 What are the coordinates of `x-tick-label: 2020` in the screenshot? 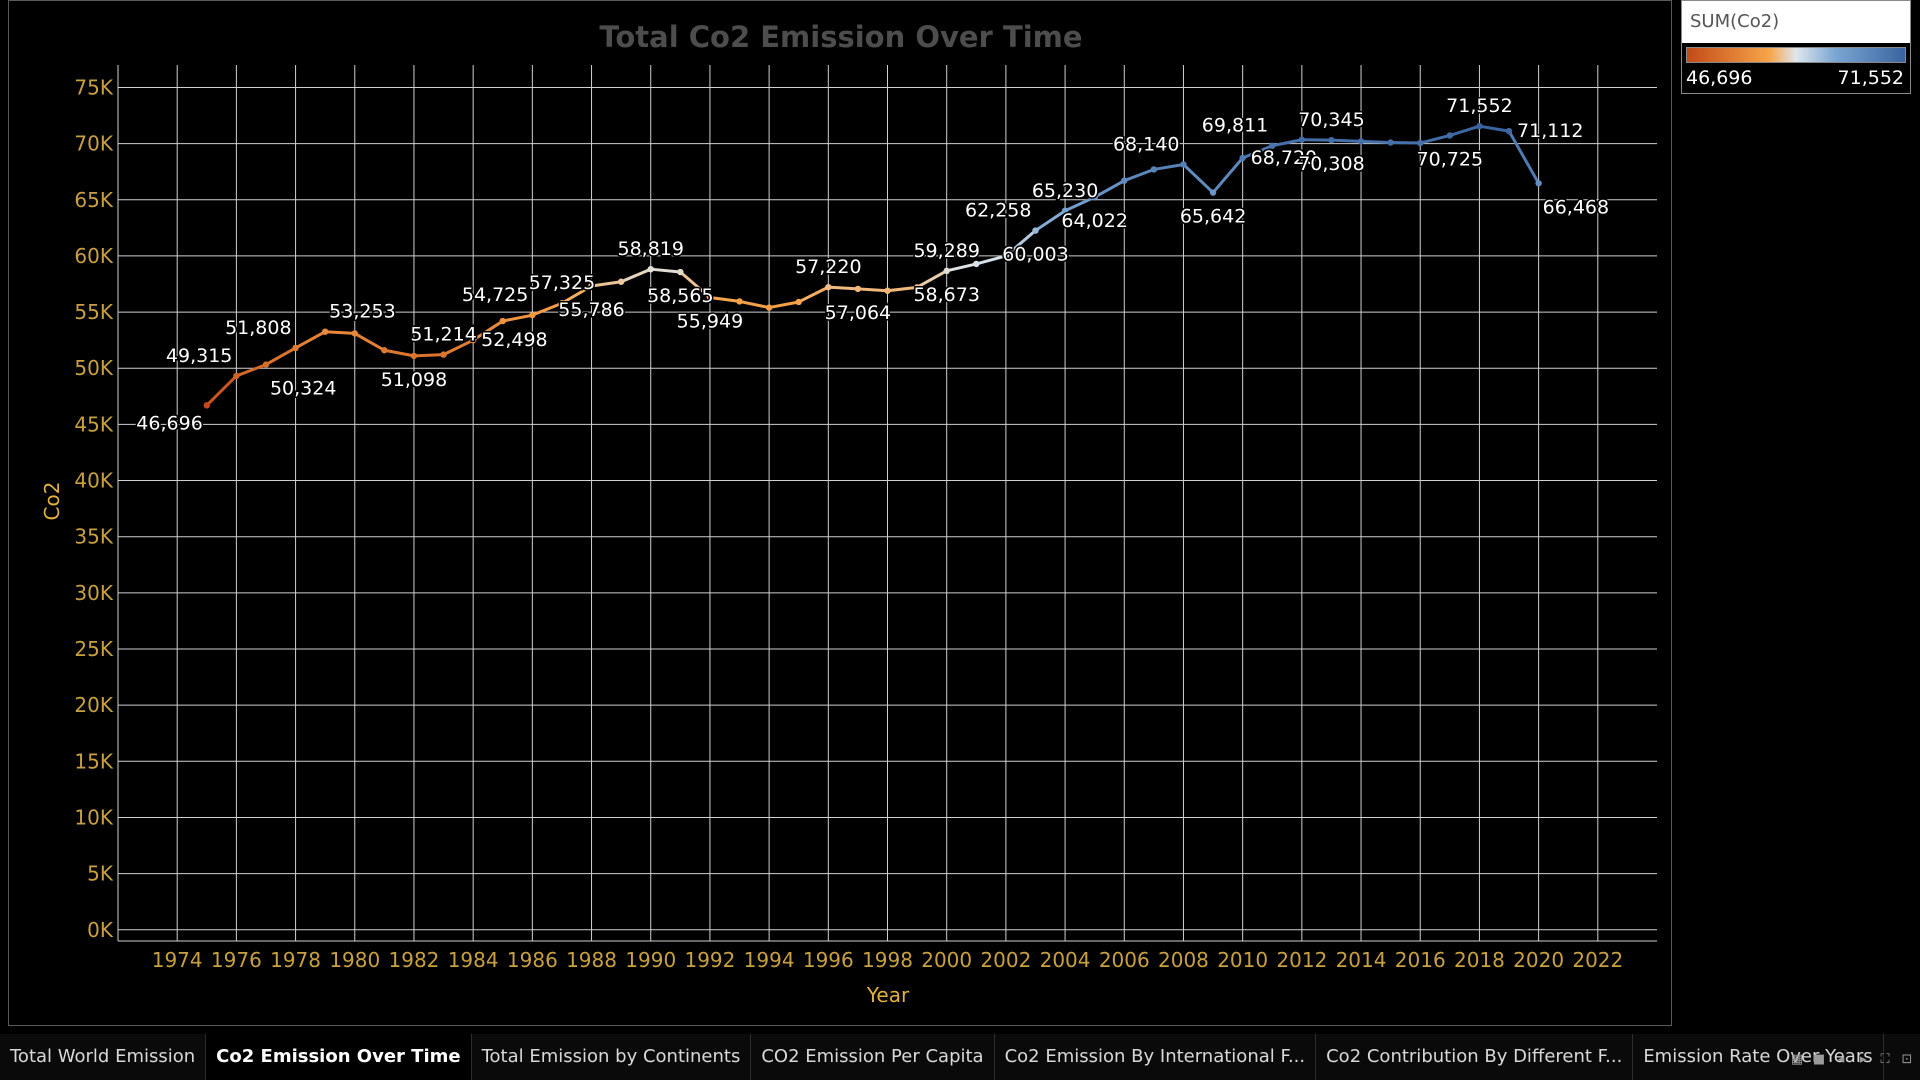 It's located at (1538, 960).